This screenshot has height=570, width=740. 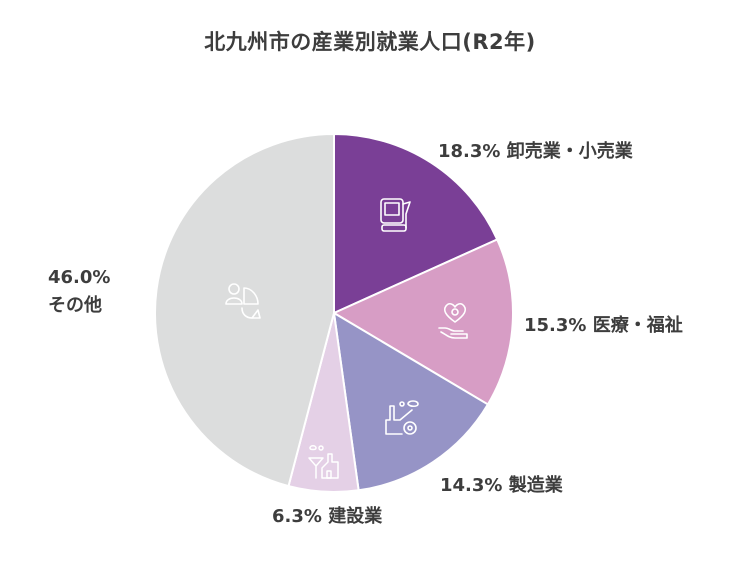 I want to click on label-other-pct: 46.0%, so click(x=79, y=277).